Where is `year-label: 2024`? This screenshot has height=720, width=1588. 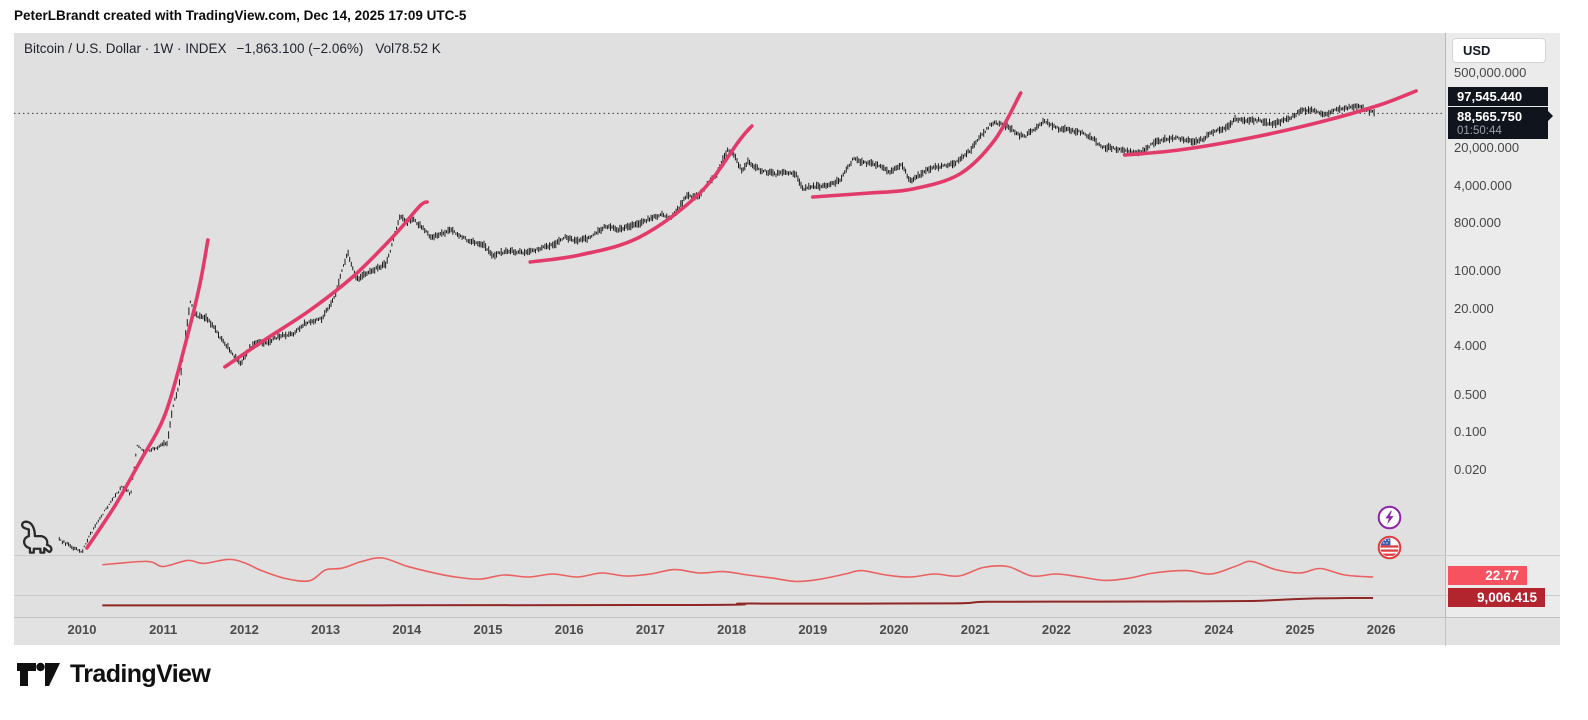
year-label: 2024 is located at coordinates (1219, 629).